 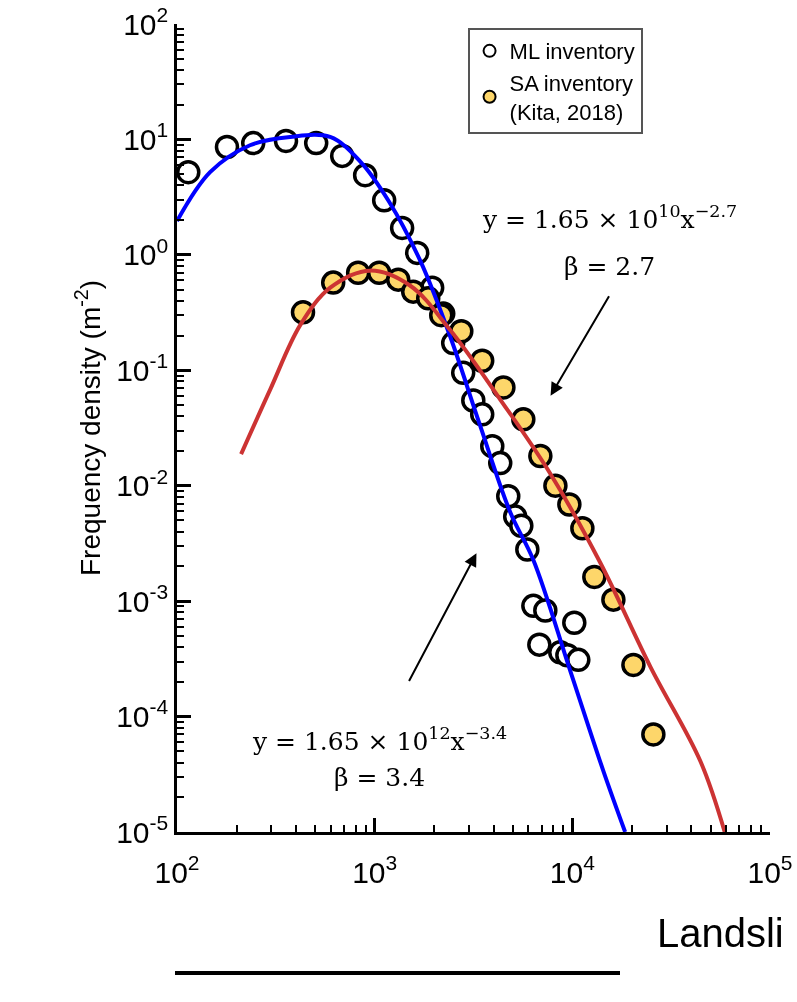 I want to click on x-tick-label: 10$^{3}$, so click(x=375, y=870).